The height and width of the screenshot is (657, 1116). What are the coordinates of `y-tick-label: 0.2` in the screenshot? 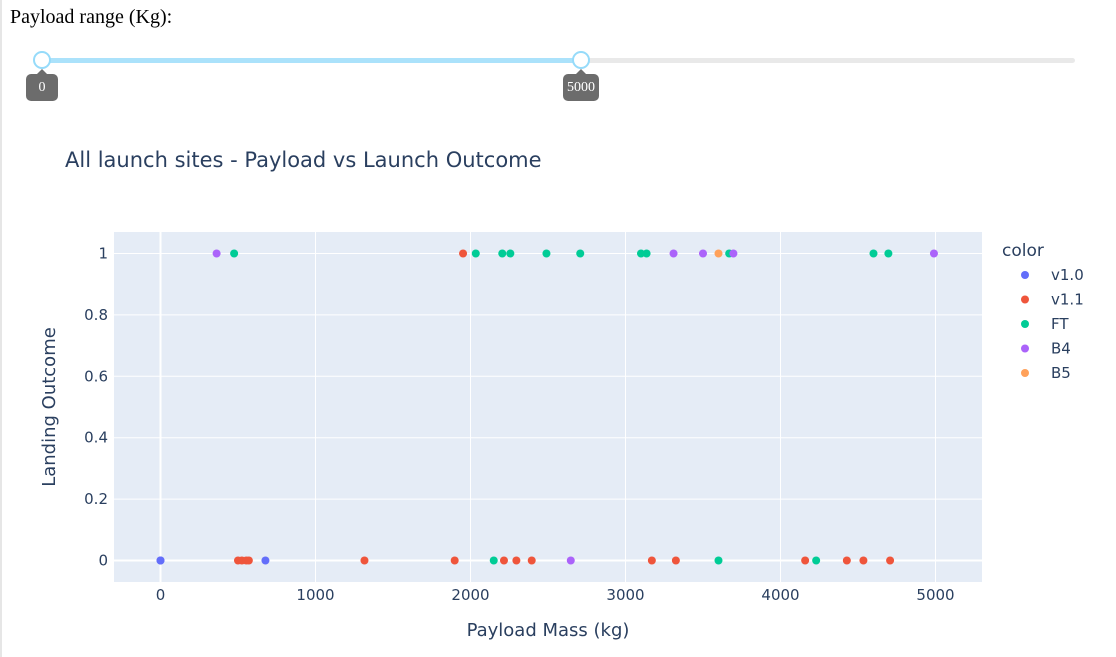 It's located at (96, 499).